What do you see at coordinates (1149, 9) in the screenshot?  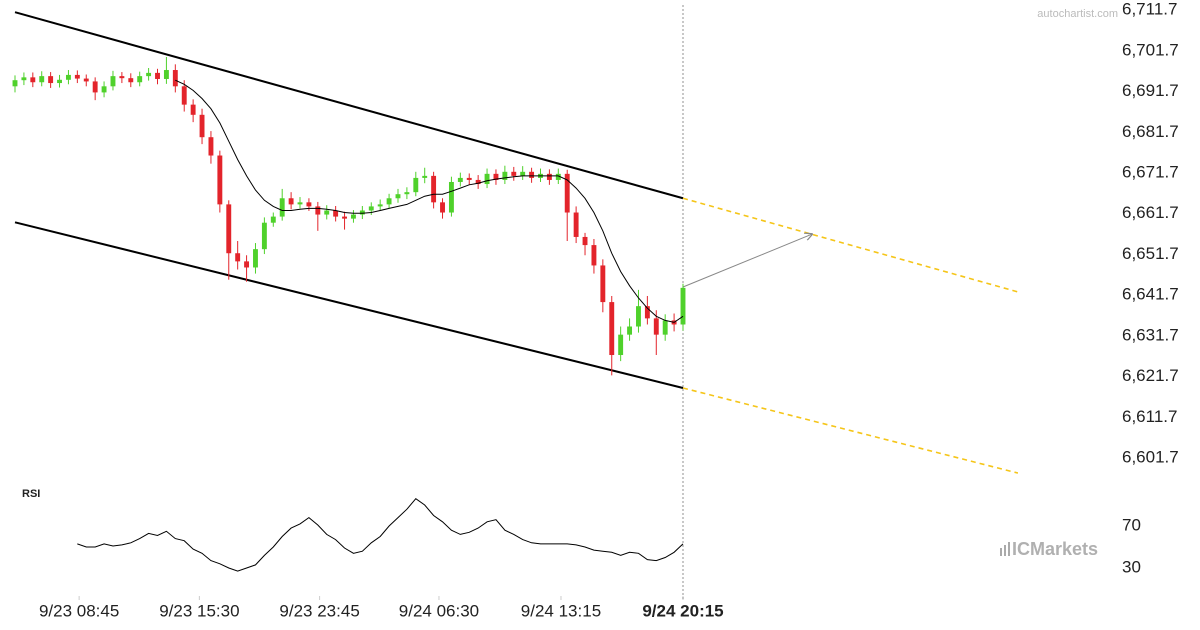 I see `y-tick-label: 6,711.7` at bounding box center [1149, 9].